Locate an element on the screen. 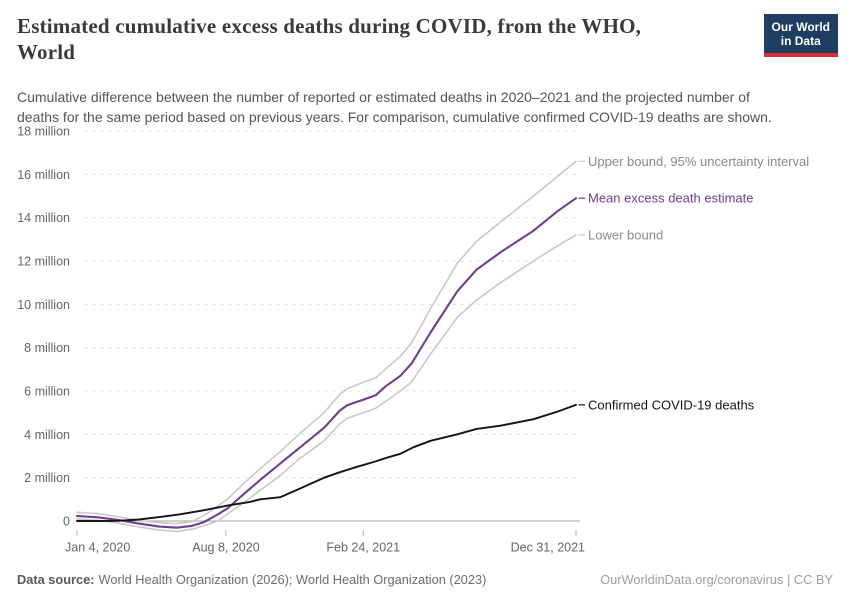 This screenshot has height=600, width=850. y-axis-label: 16 million is located at coordinates (43, 175).